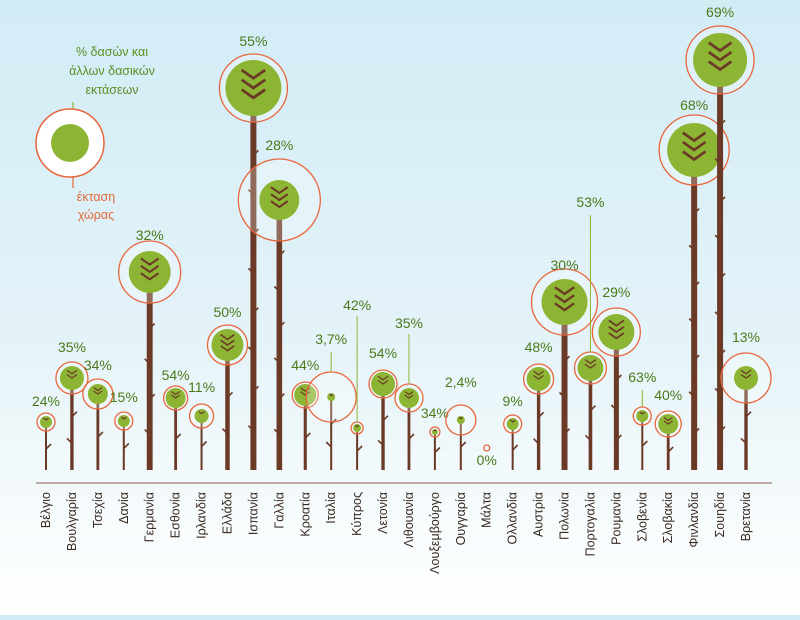 This screenshot has height=620, width=800. What do you see at coordinates (461, 518) in the screenshot?
I see `category-label: Ουγγαρία` at bounding box center [461, 518].